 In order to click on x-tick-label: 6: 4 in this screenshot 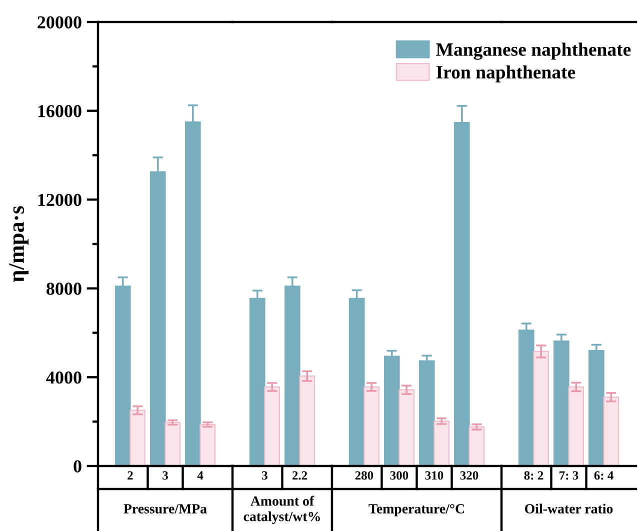, I will do `click(604, 475)`.